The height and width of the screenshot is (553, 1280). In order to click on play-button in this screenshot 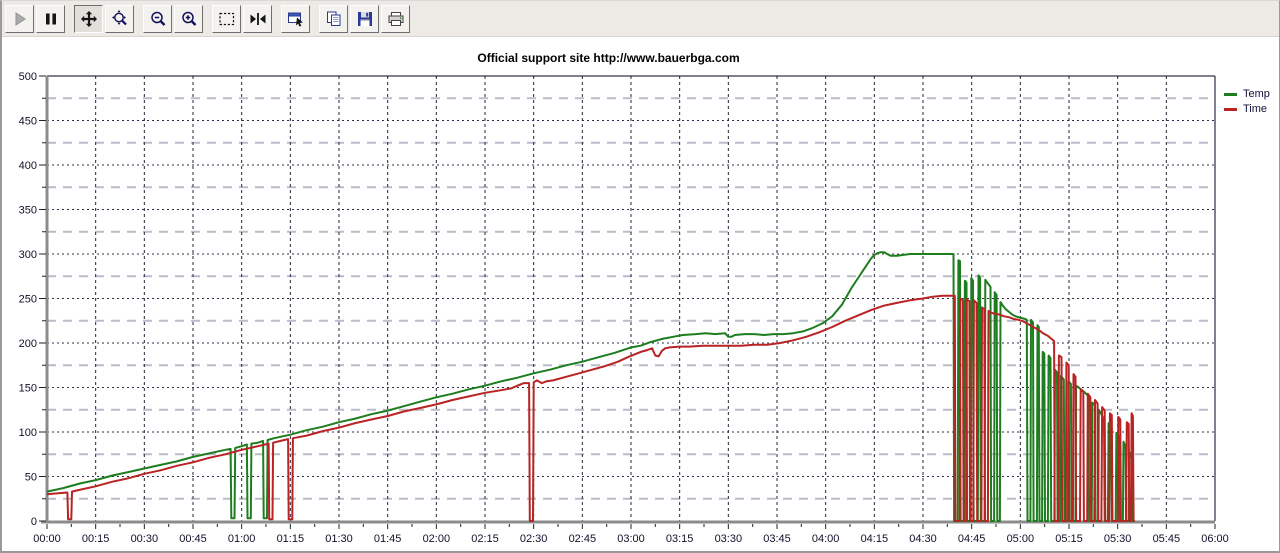, I will do `click(19, 18)`.